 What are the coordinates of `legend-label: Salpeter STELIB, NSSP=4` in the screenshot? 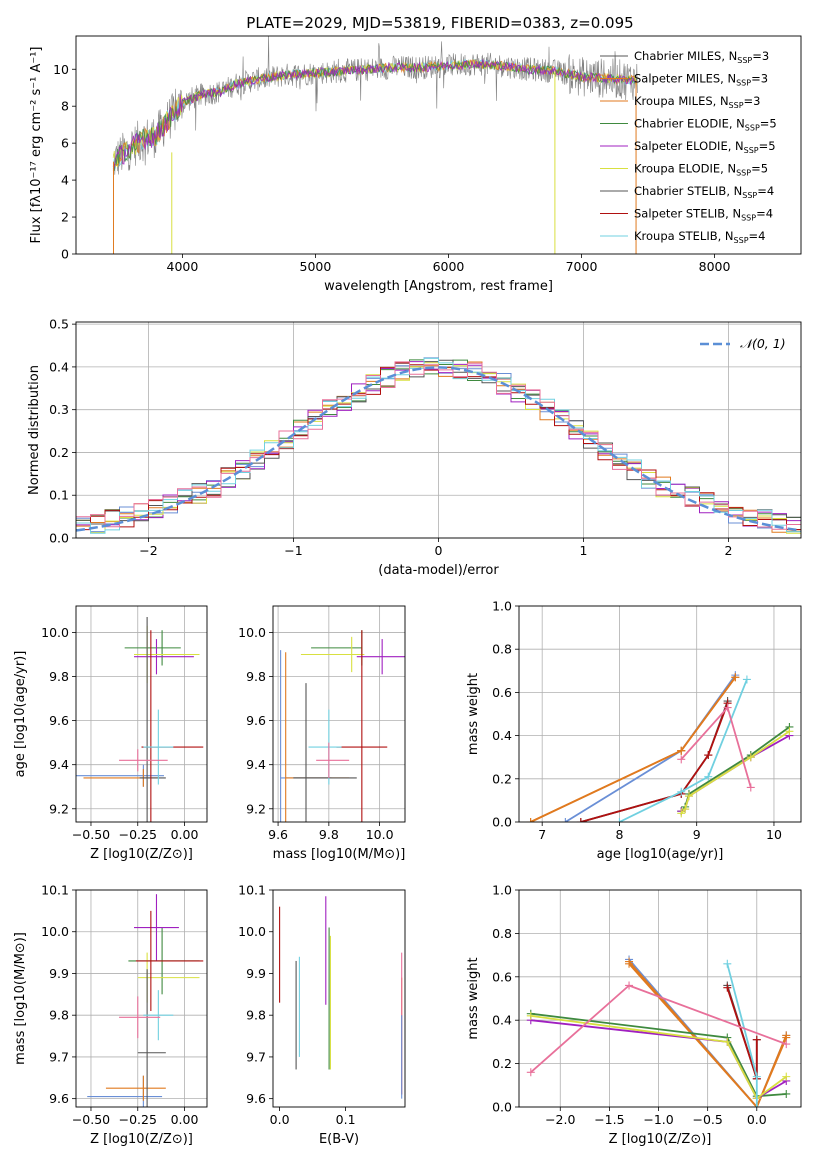 It's located at (703, 215).